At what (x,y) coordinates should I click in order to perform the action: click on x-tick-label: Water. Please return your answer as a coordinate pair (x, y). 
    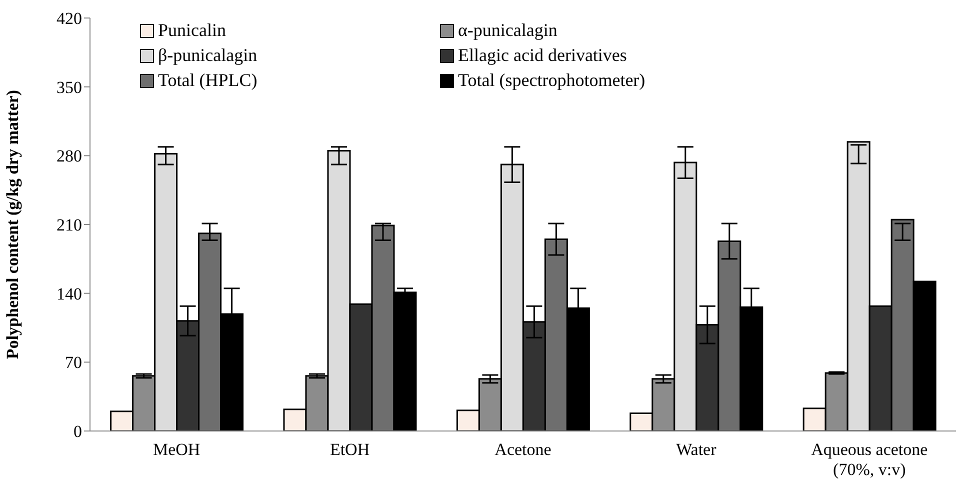
    Looking at the image, I should click on (696, 449).